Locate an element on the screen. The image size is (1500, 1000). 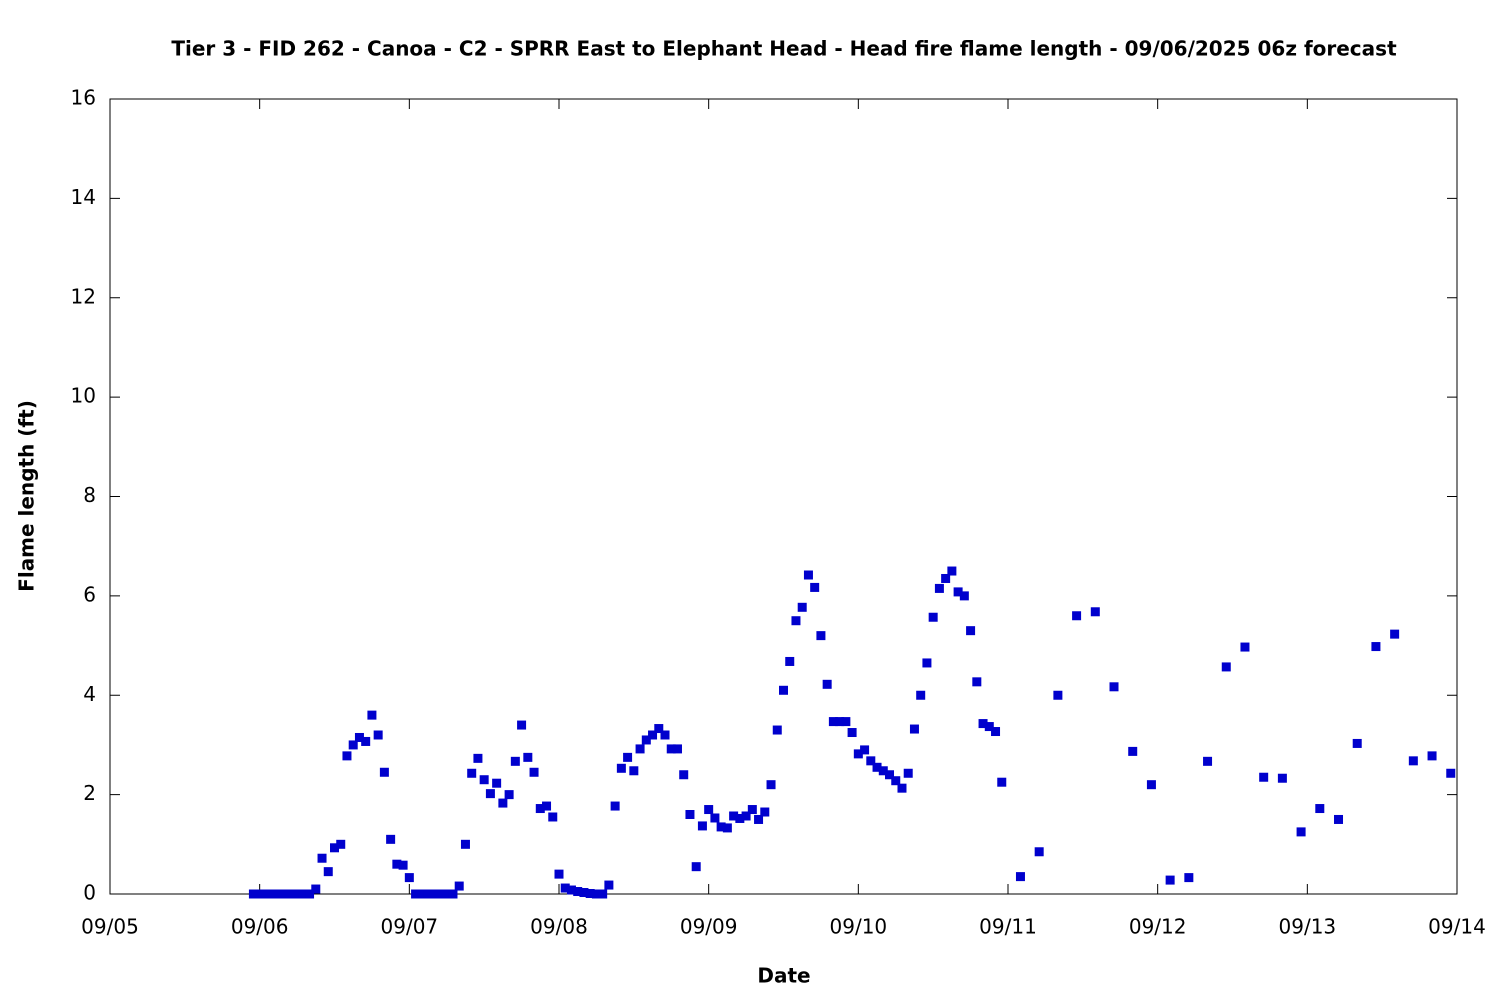
y-tick-label: 0 is located at coordinates (89, 893).